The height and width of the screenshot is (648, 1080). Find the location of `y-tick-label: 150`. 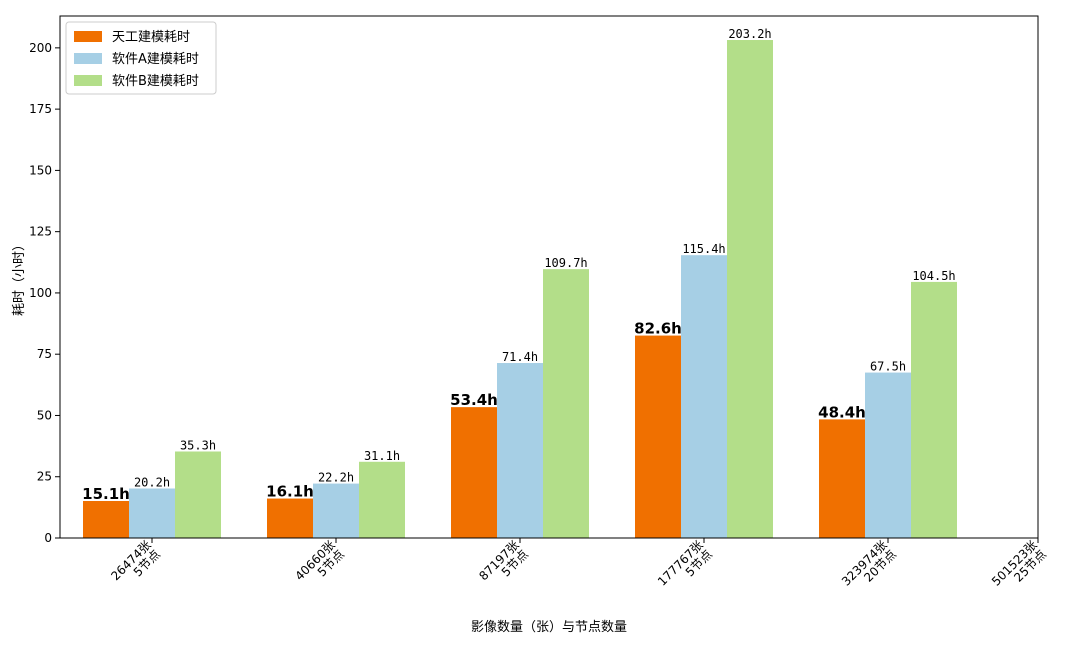

y-tick-label: 150 is located at coordinates (40, 170).